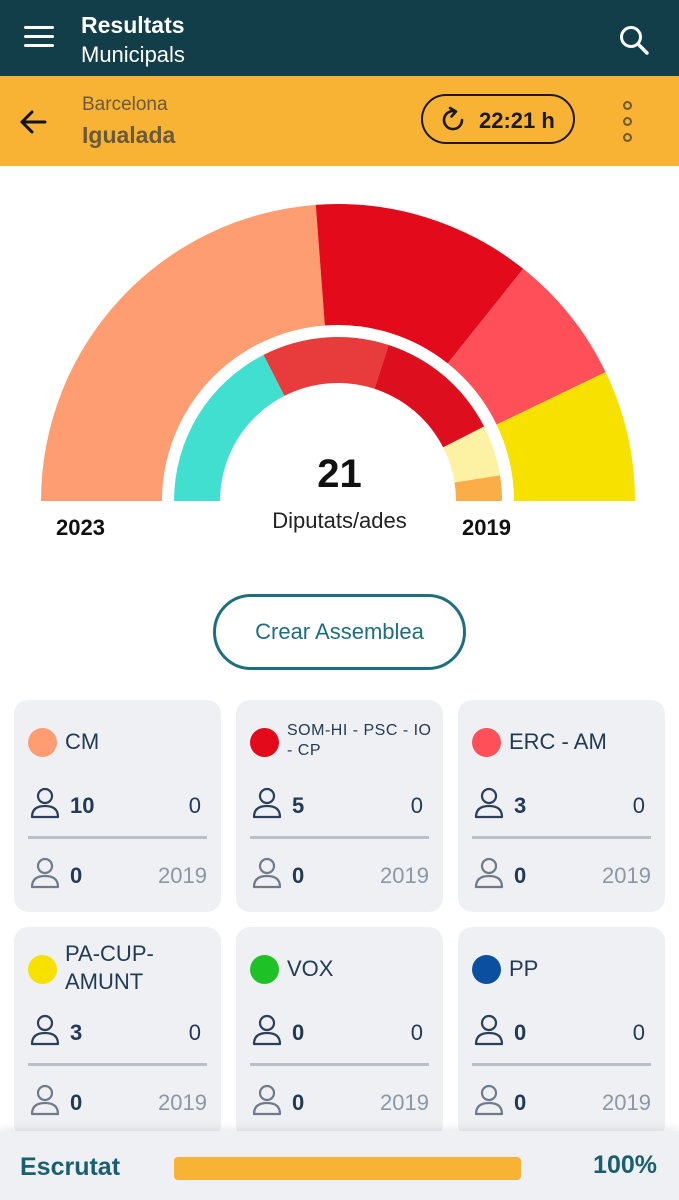 The width and height of the screenshot is (679, 1200). Describe the element at coordinates (453, 118) in the screenshot. I see `refresh-icon` at that location.